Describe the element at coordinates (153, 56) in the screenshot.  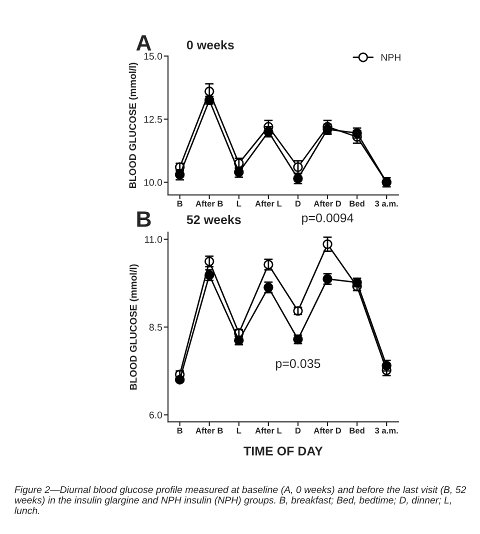
I see `y-tick-label: 15.0` at that location.